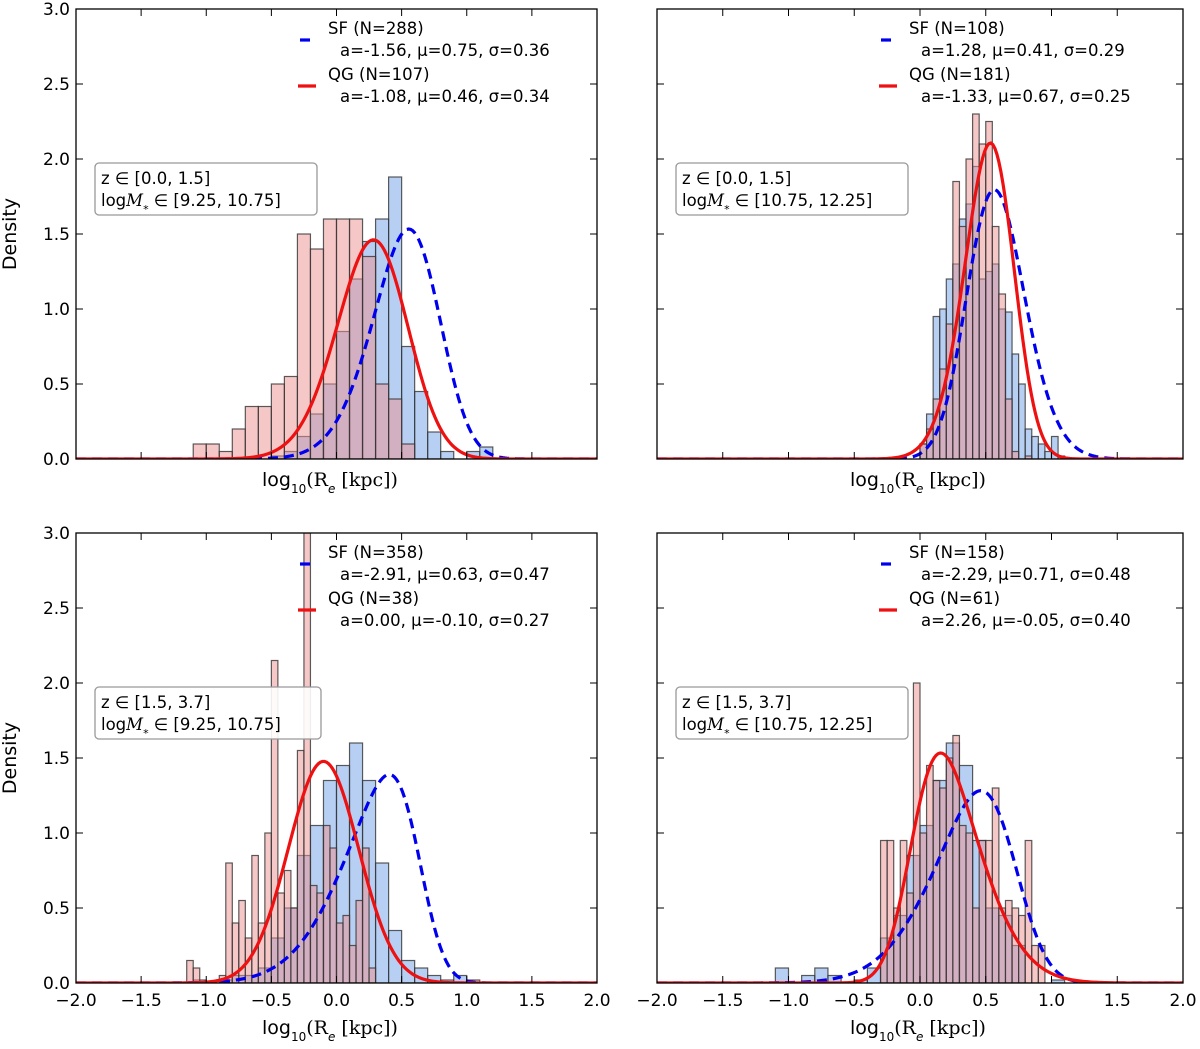 The width and height of the screenshot is (1200, 1049). I want to click on qg-legend-params: a=-1.33, μ=0.67, σ=0.25, so click(1026, 96).